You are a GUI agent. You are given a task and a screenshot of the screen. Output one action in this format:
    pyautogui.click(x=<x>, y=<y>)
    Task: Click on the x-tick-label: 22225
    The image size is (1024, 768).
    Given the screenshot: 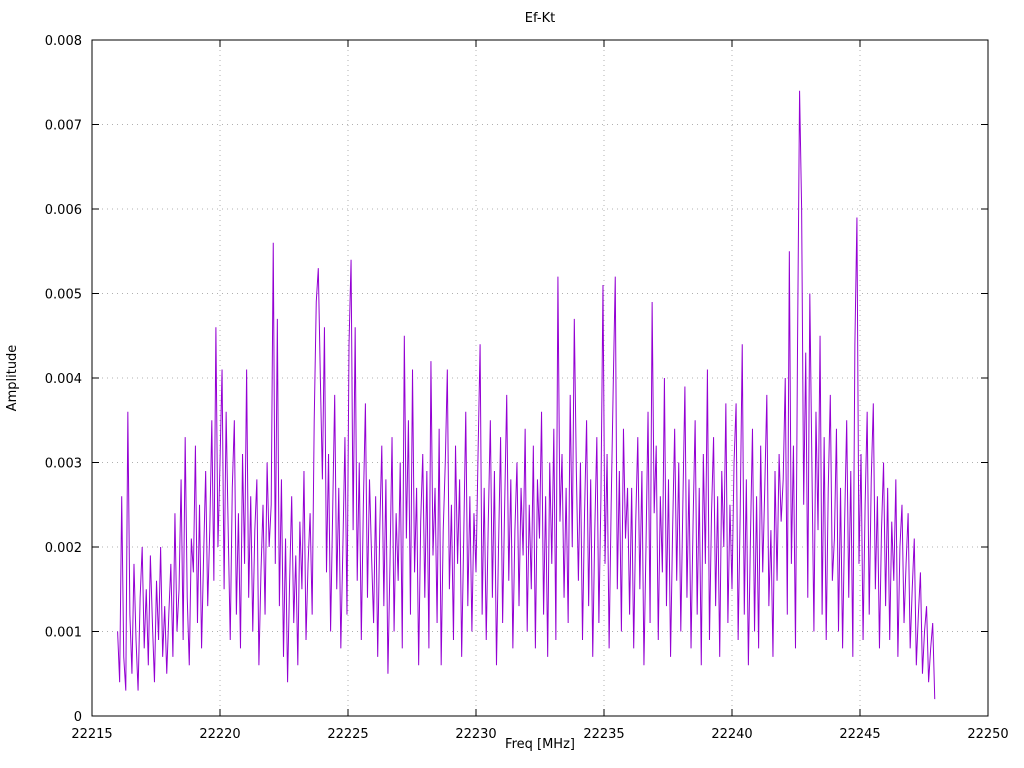 What is the action you would take?
    pyautogui.click(x=347, y=734)
    